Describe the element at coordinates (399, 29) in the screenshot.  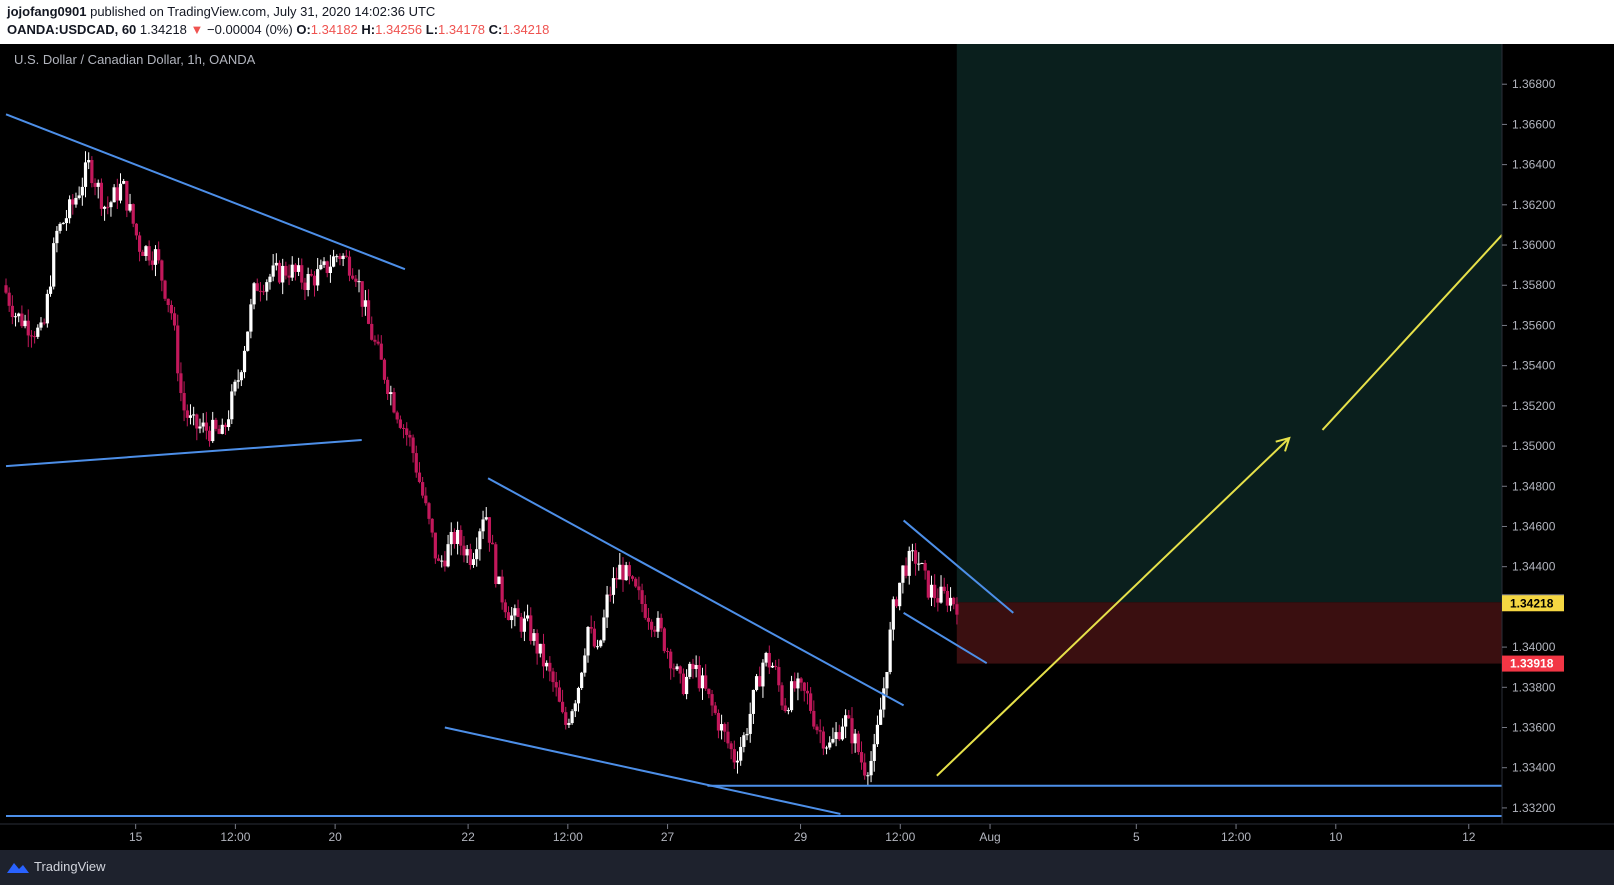
I see `high-value: 1.34256` at that location.